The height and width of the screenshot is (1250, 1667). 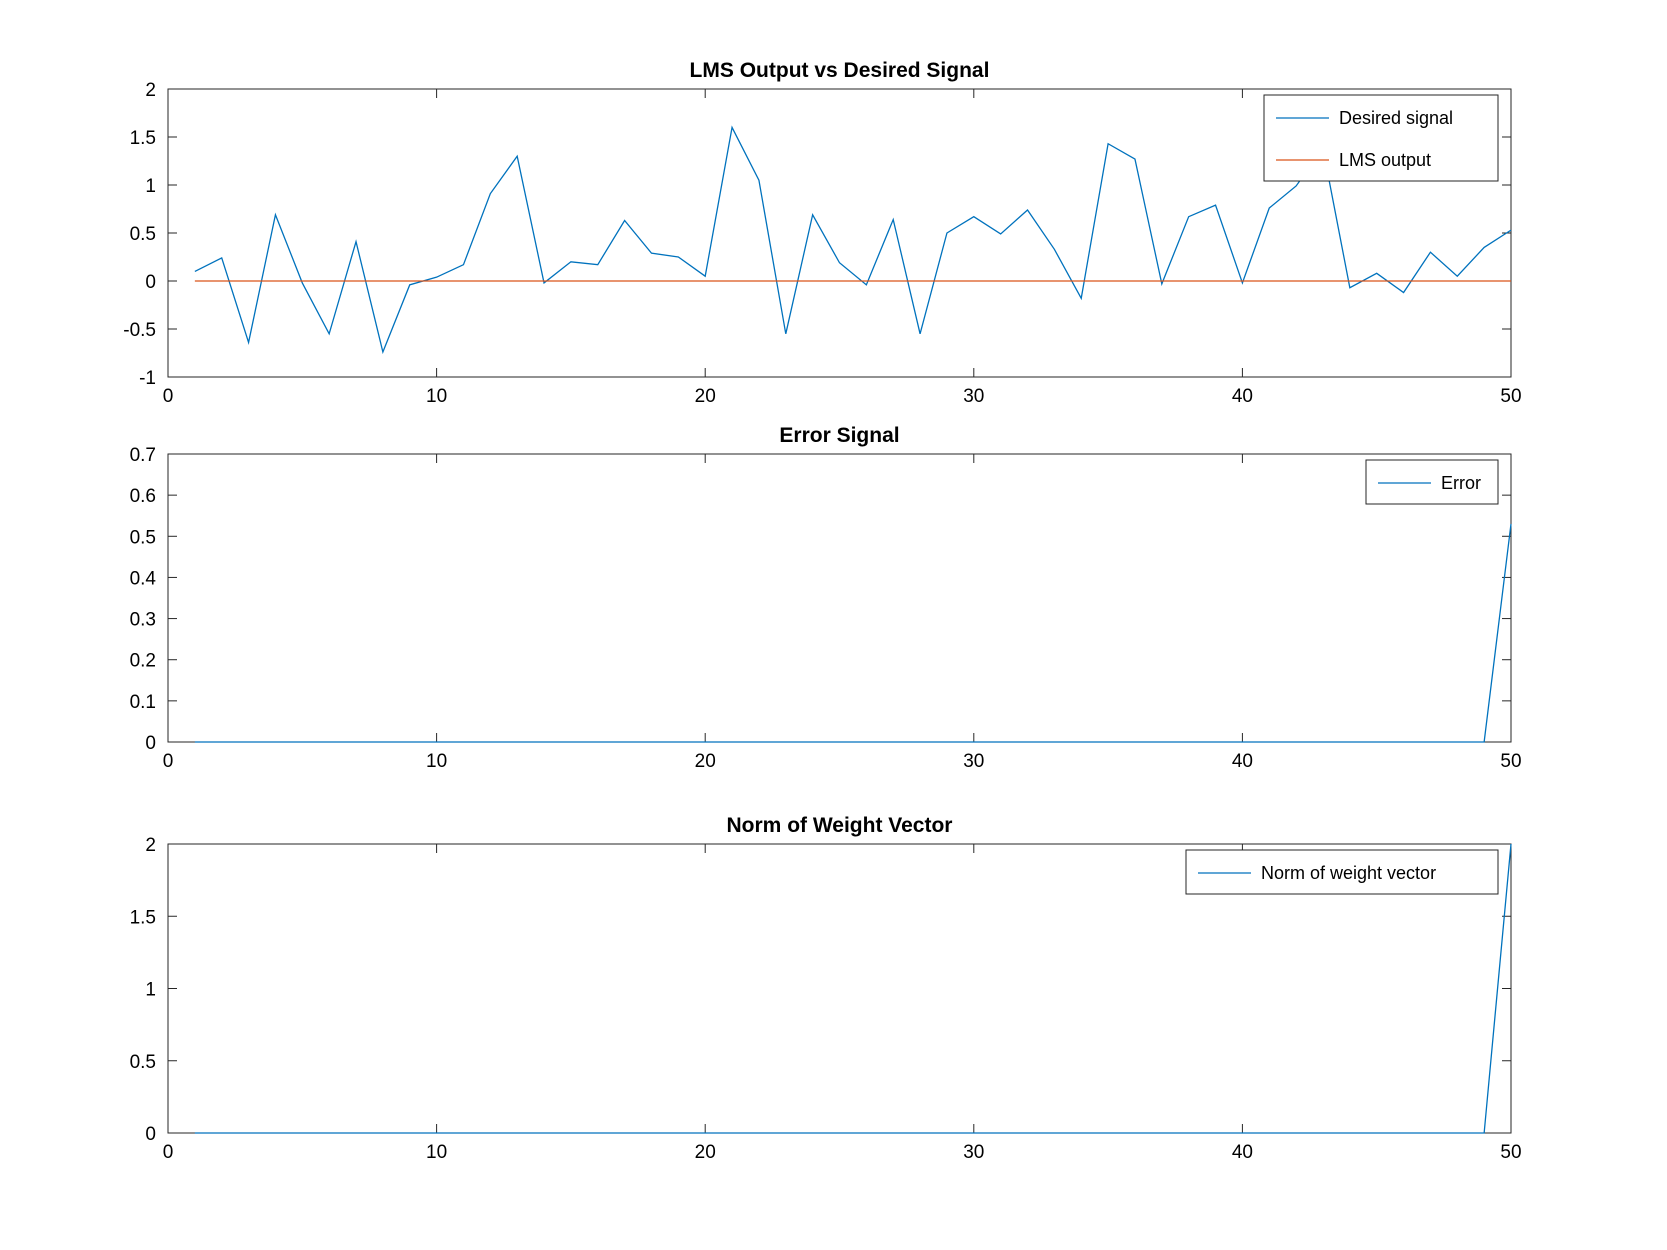 I want to click on chart-title: LMS Output vs Desired Signal, so click(x=840, y=70).